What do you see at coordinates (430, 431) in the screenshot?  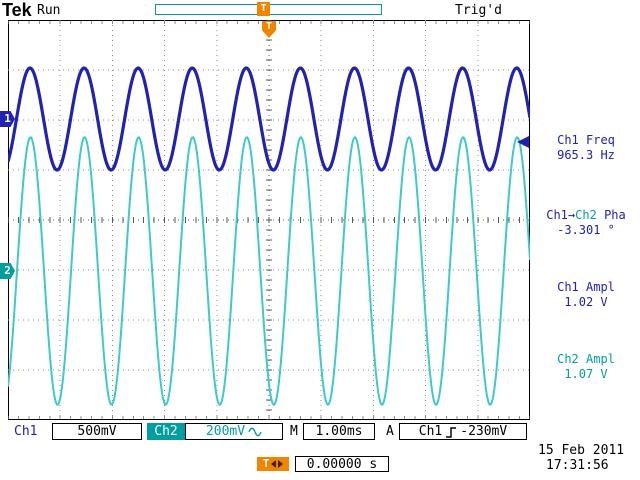 I see `trigger-source: Ch1` at bounding box center [430, 431].